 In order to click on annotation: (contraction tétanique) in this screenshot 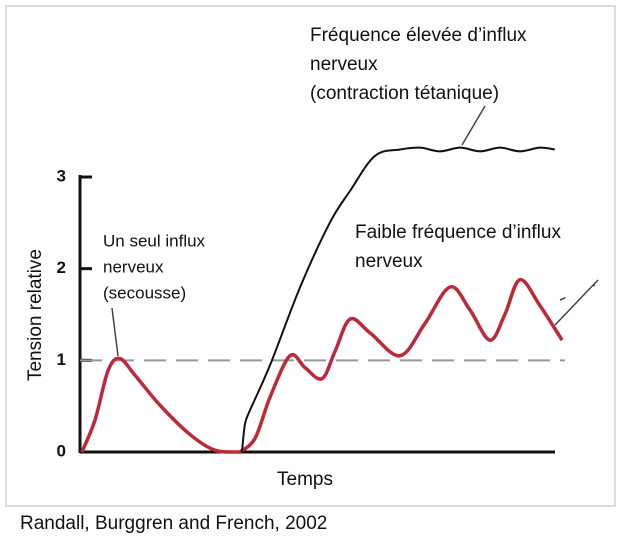, I will do `click(404, 93)`.